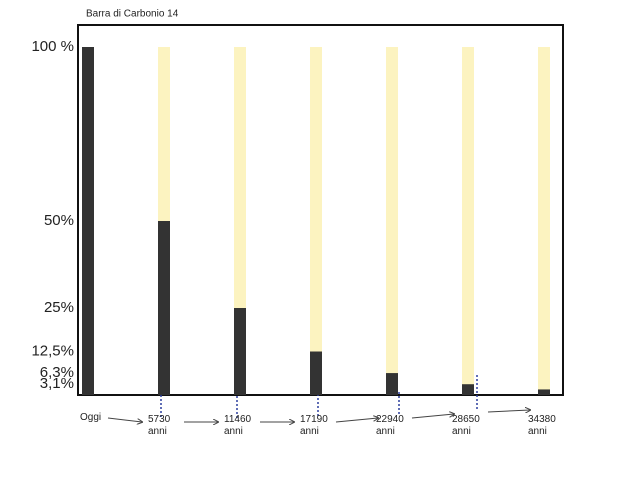 Image resolution: width=640 pixels, height=480 pixels. Describe the element at coordinates (159, 425) in the screenshot. I see `x-tick-label: 5730 anni` at that location.